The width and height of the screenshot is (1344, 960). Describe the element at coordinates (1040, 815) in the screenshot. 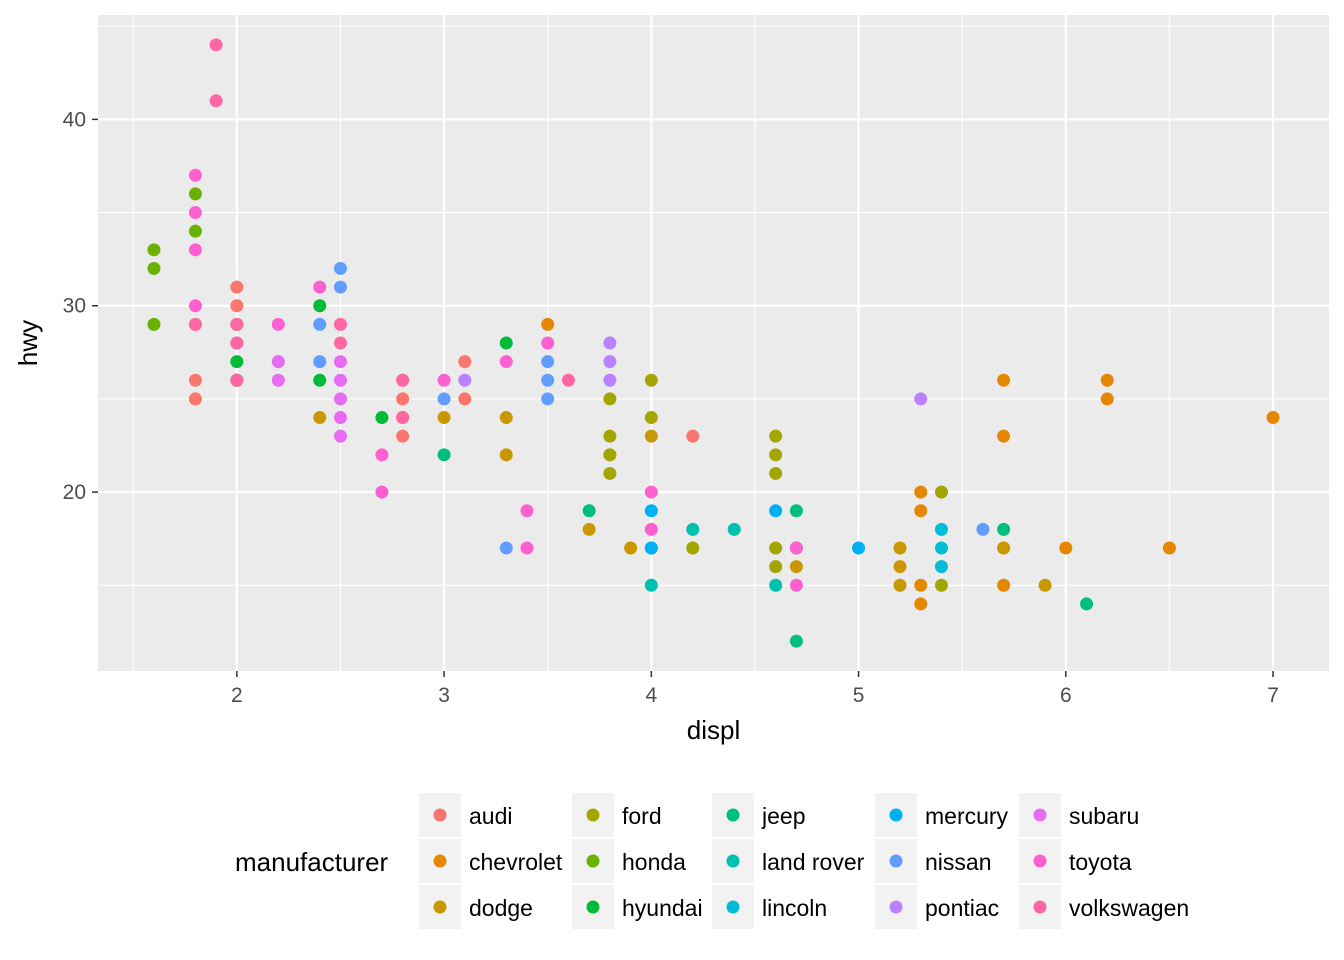

I see `legend-key-subaru` at that location.